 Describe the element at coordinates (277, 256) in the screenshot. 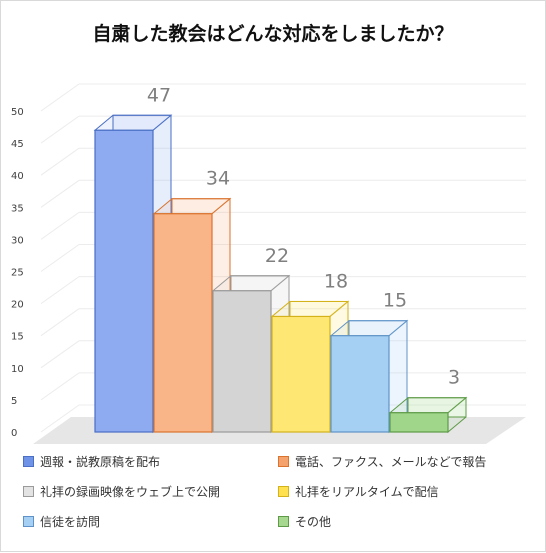

I see `data-label: 22` at that location.